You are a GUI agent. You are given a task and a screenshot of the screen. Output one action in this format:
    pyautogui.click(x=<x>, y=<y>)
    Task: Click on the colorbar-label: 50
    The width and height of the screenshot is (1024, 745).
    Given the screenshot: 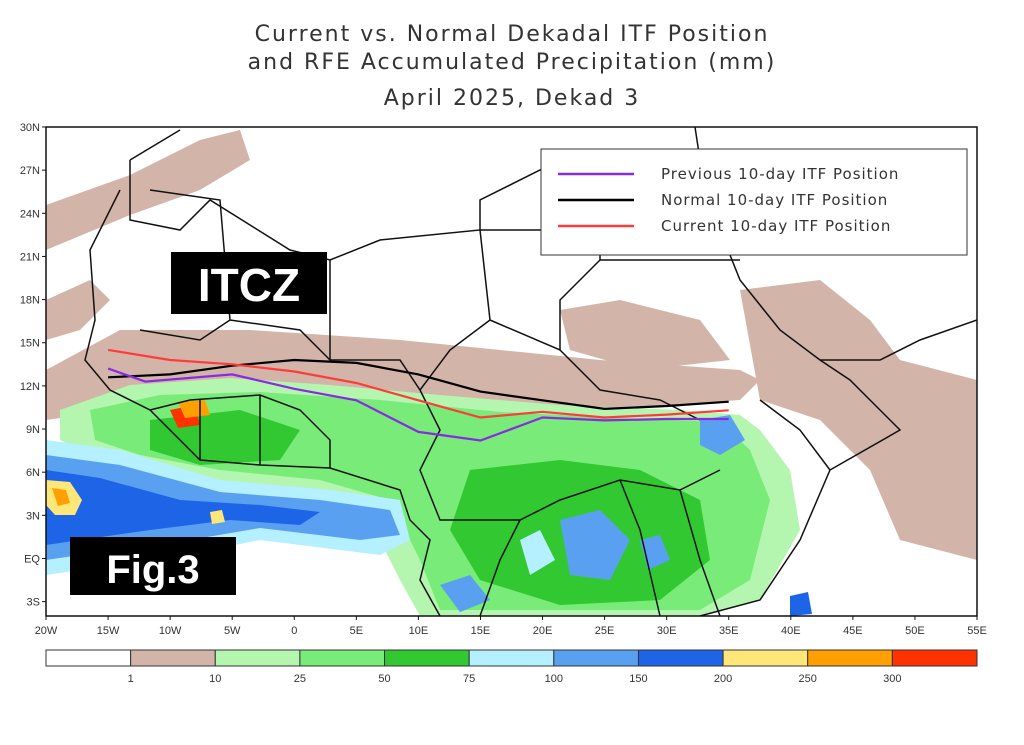 What is the action you would take?
    pyautogui.click(x=384, y=679)
    